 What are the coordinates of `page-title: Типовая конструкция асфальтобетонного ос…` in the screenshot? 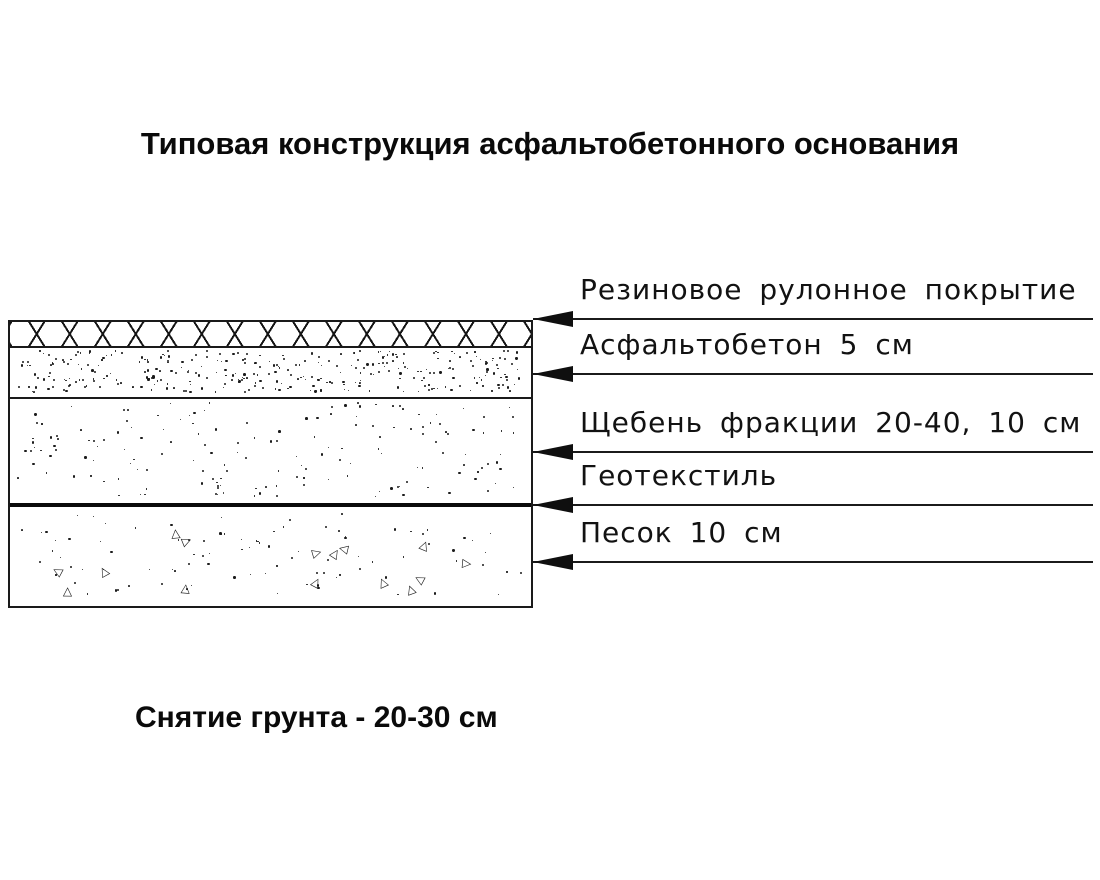 It's located at (550, 143).